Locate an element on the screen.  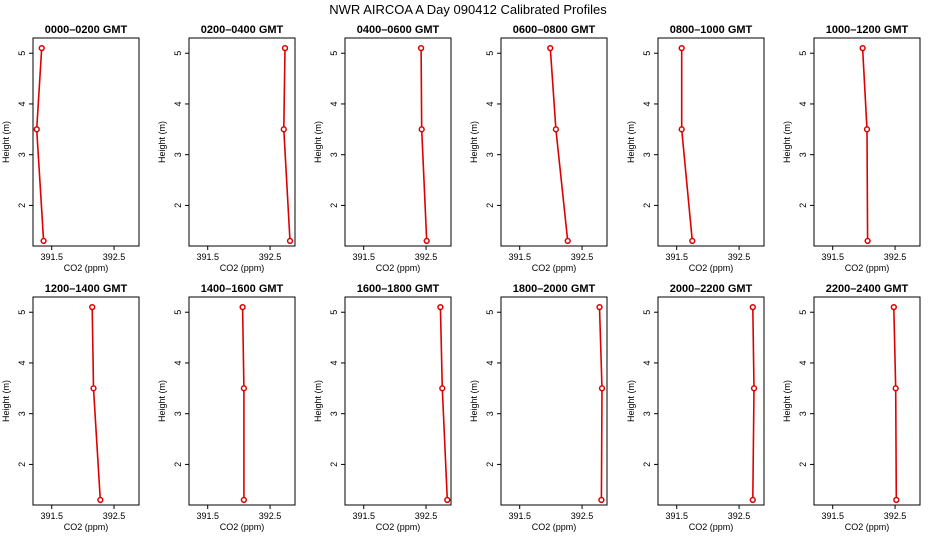
panel-title: 1400–1600 GMT is located at coordinates (242, 289).